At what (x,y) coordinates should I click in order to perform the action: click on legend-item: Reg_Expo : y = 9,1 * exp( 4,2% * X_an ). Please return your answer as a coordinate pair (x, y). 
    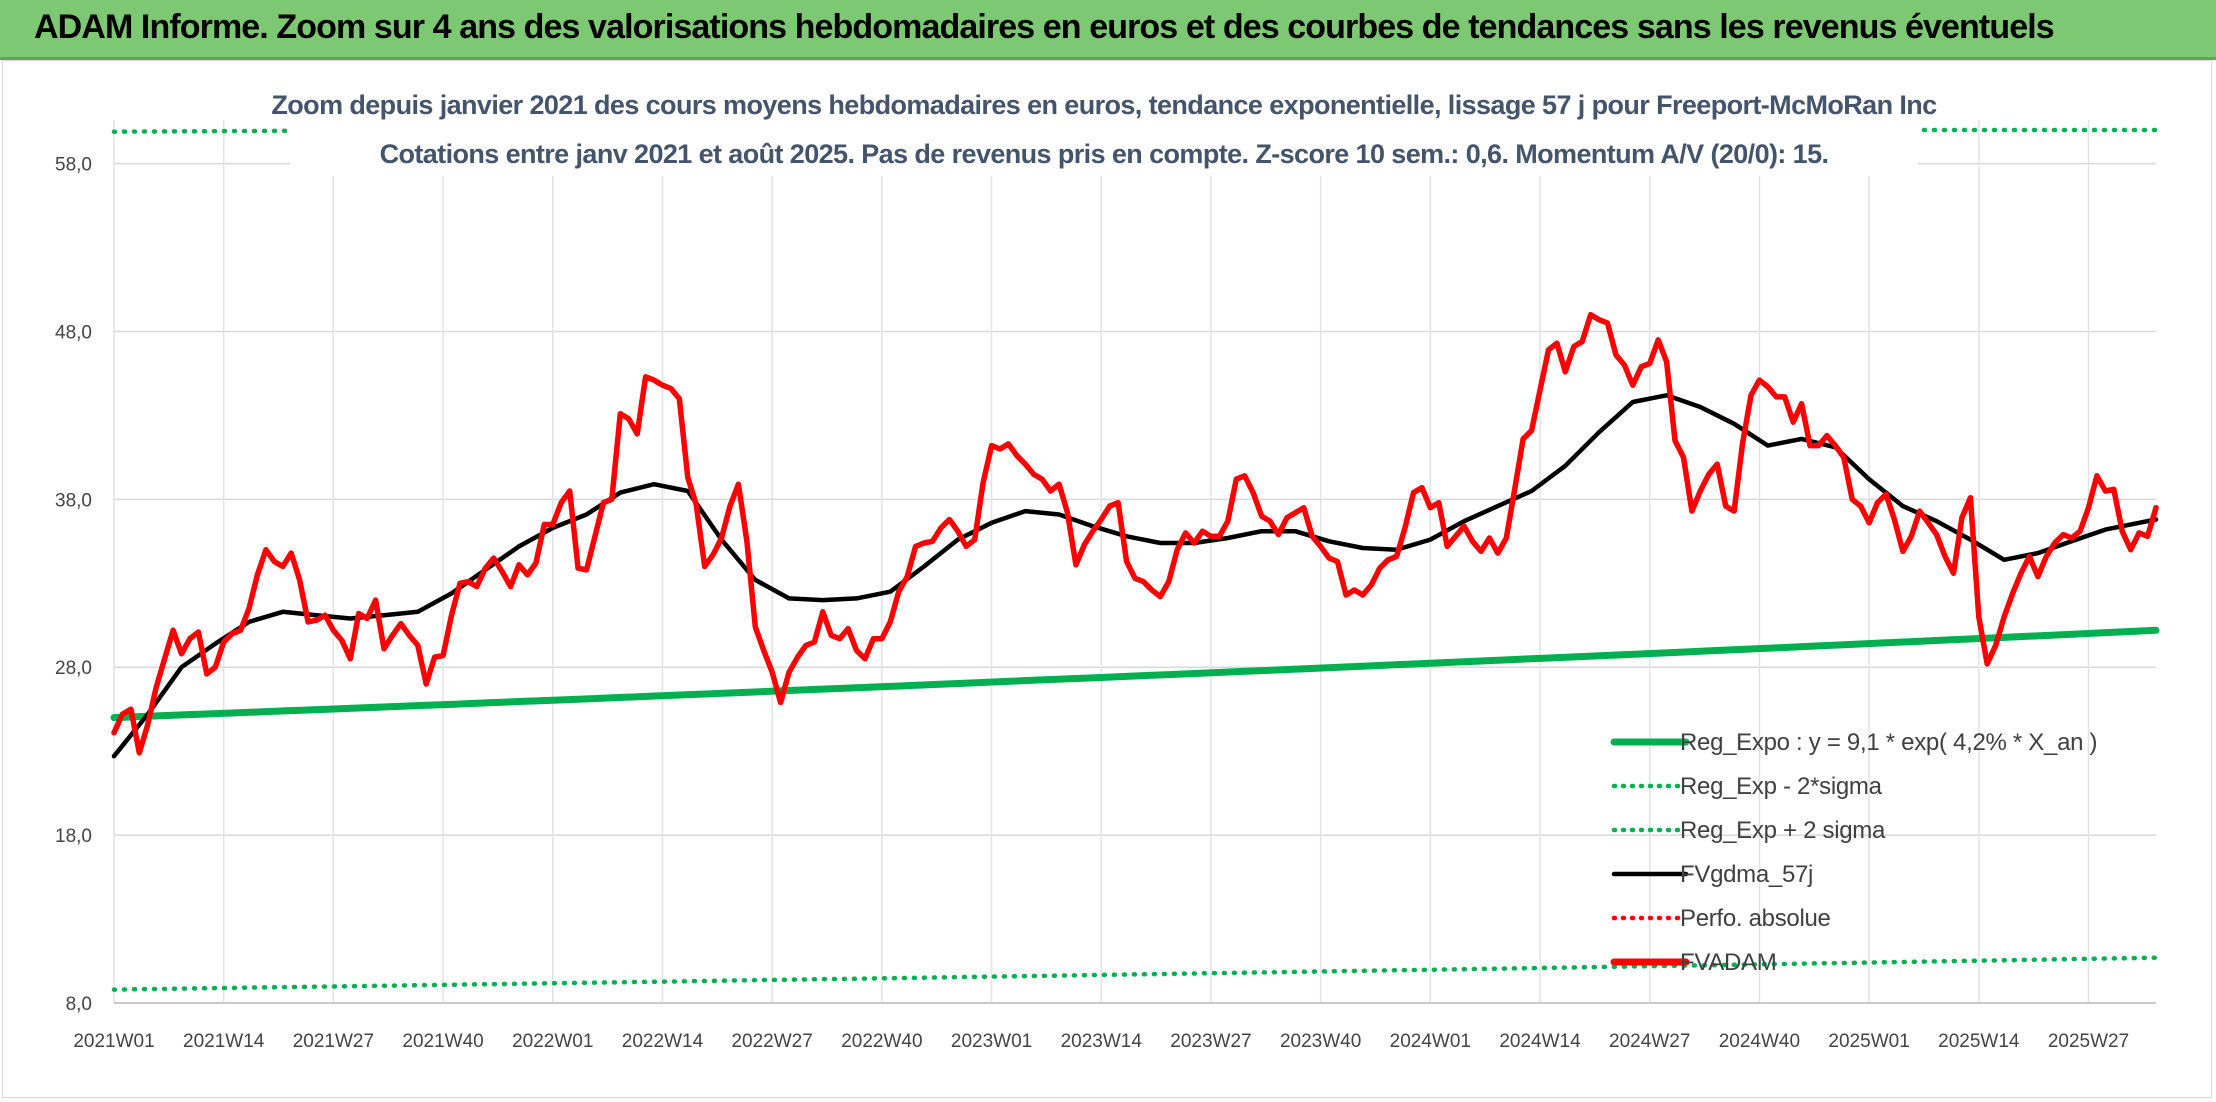
    Looking at the image, I should click on (1854, 742).